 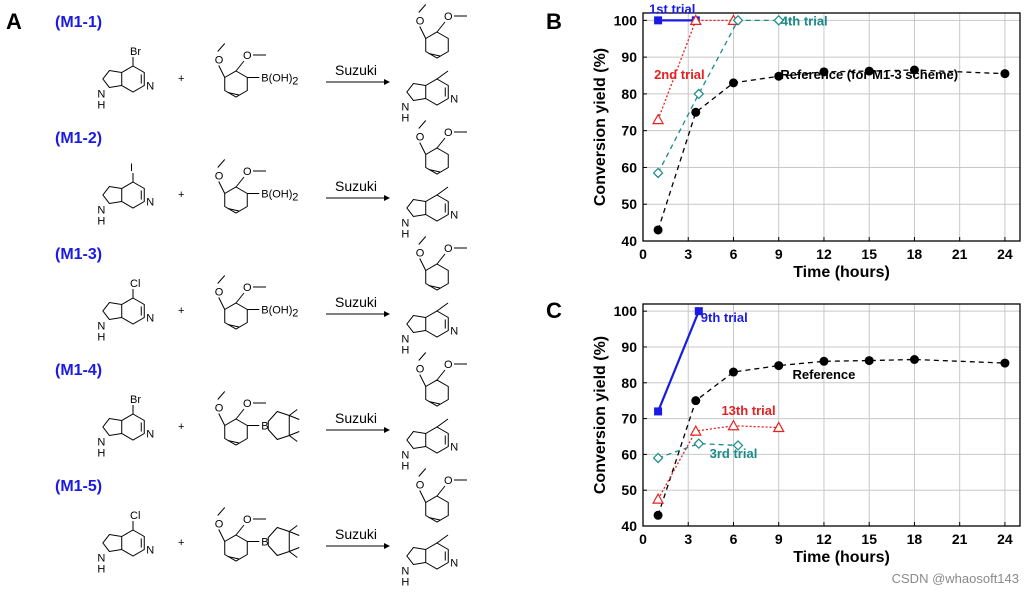 I want to click on panel-letter-c: C, so click(x=554, y=310).